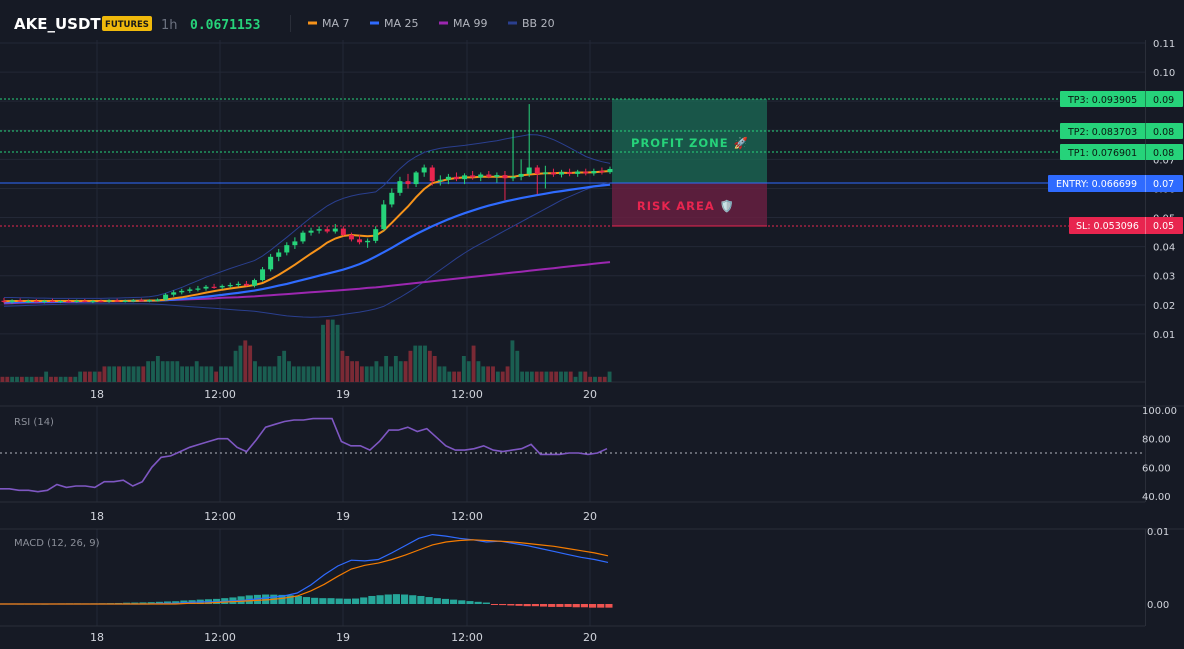 The image size is (1184, 649). I want to click on time-tick-label: 12:00, so click(220, 394).